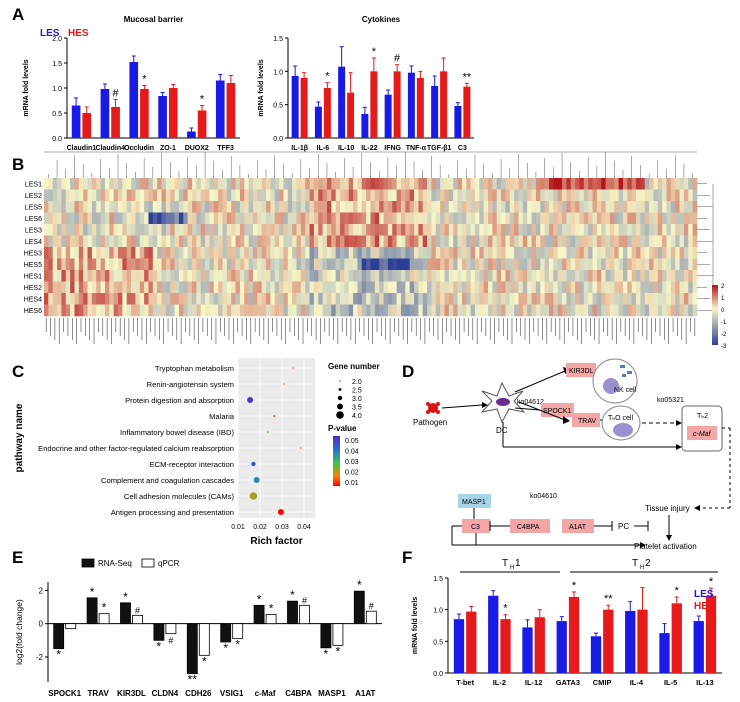  What do you see at coordinates (202, 100) in the screenshot?
I see `significance-mark: *` at bounding box center [202, 100].